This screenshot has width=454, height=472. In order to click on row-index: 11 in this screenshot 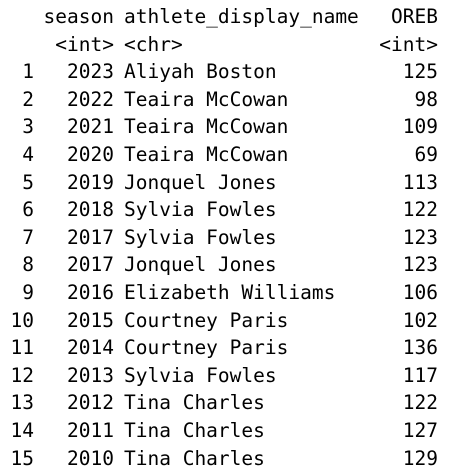, I will do `click(17, 348)`.